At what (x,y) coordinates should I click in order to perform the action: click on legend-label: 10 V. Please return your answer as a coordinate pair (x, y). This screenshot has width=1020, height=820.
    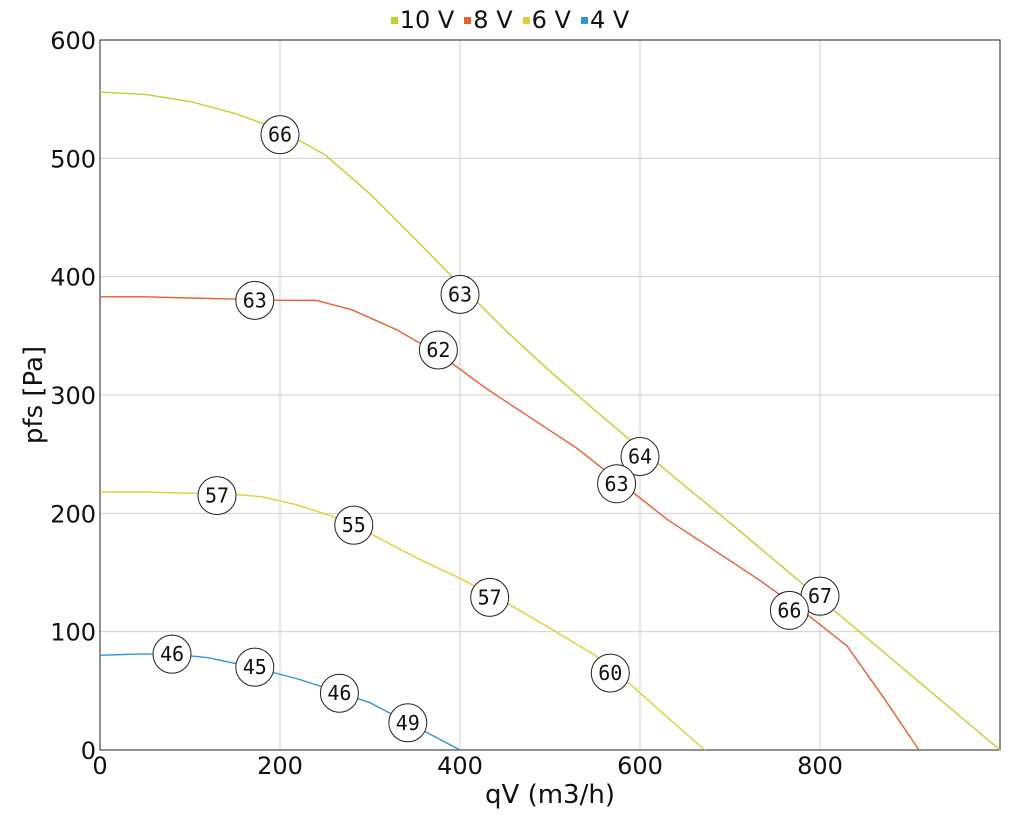
    Looking at the image, I should click on (427, 20).